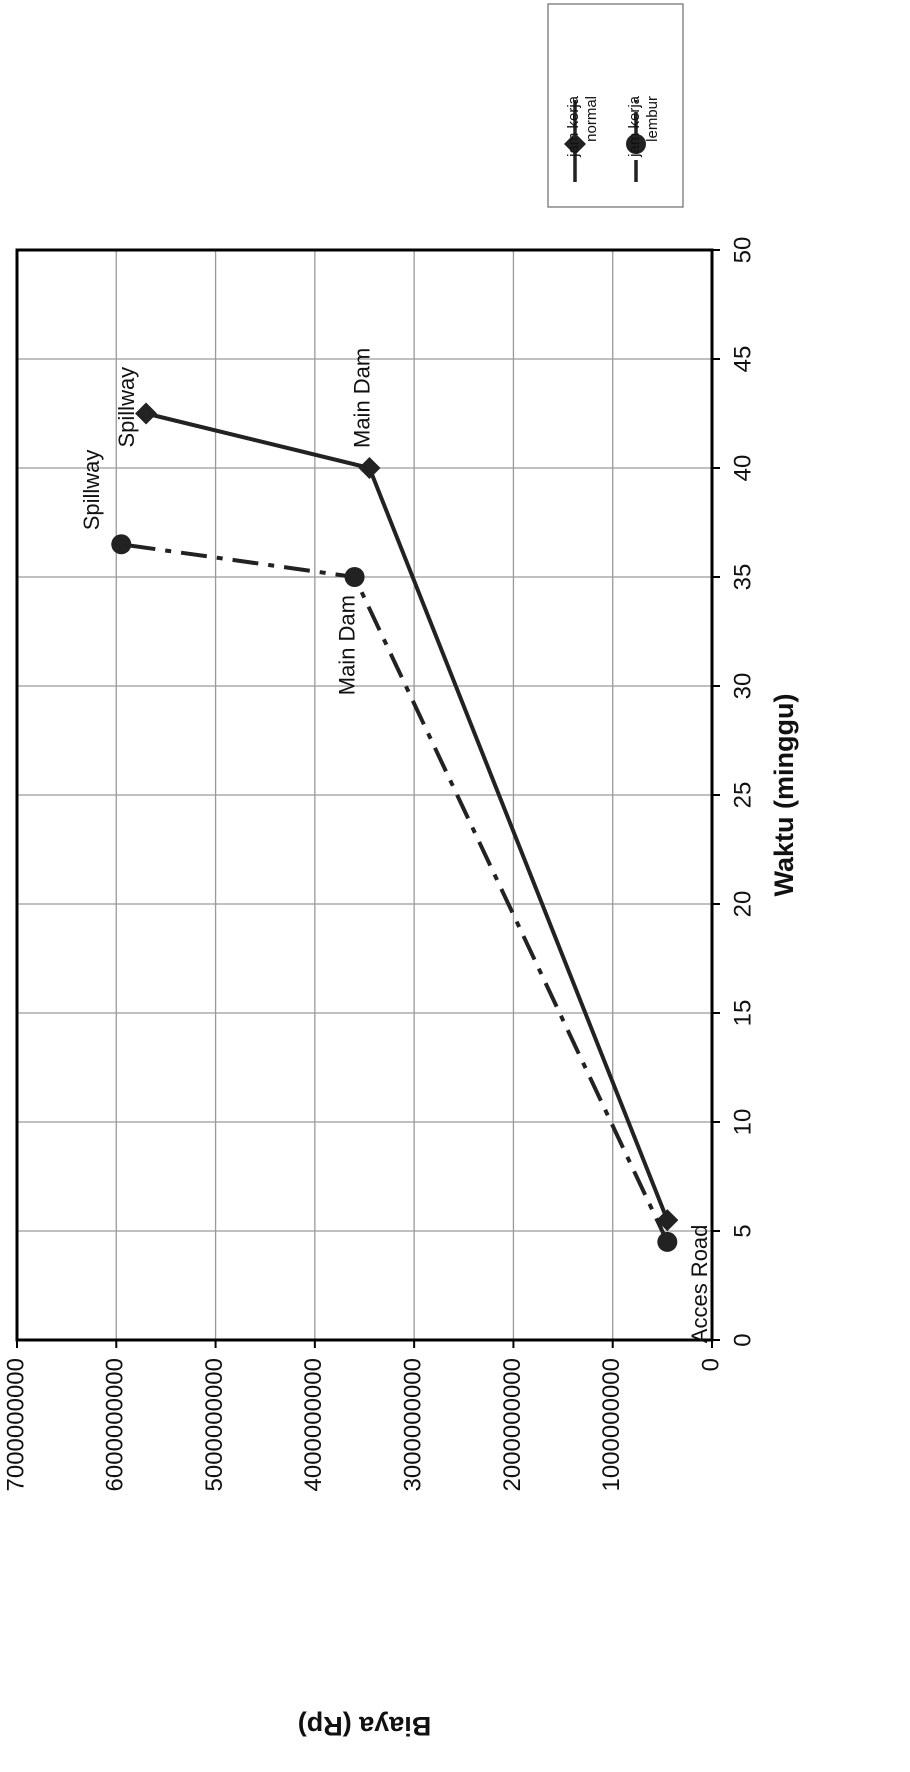  I want to click on y-axis-title: Biaya (Rp), so click(365, 1726).